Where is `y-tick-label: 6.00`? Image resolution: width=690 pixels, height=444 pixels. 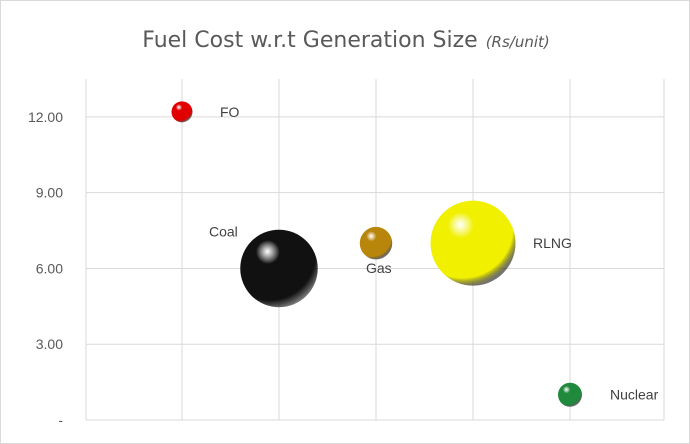
y-tick-label: 6.00 is located at coordinates (49, 268).